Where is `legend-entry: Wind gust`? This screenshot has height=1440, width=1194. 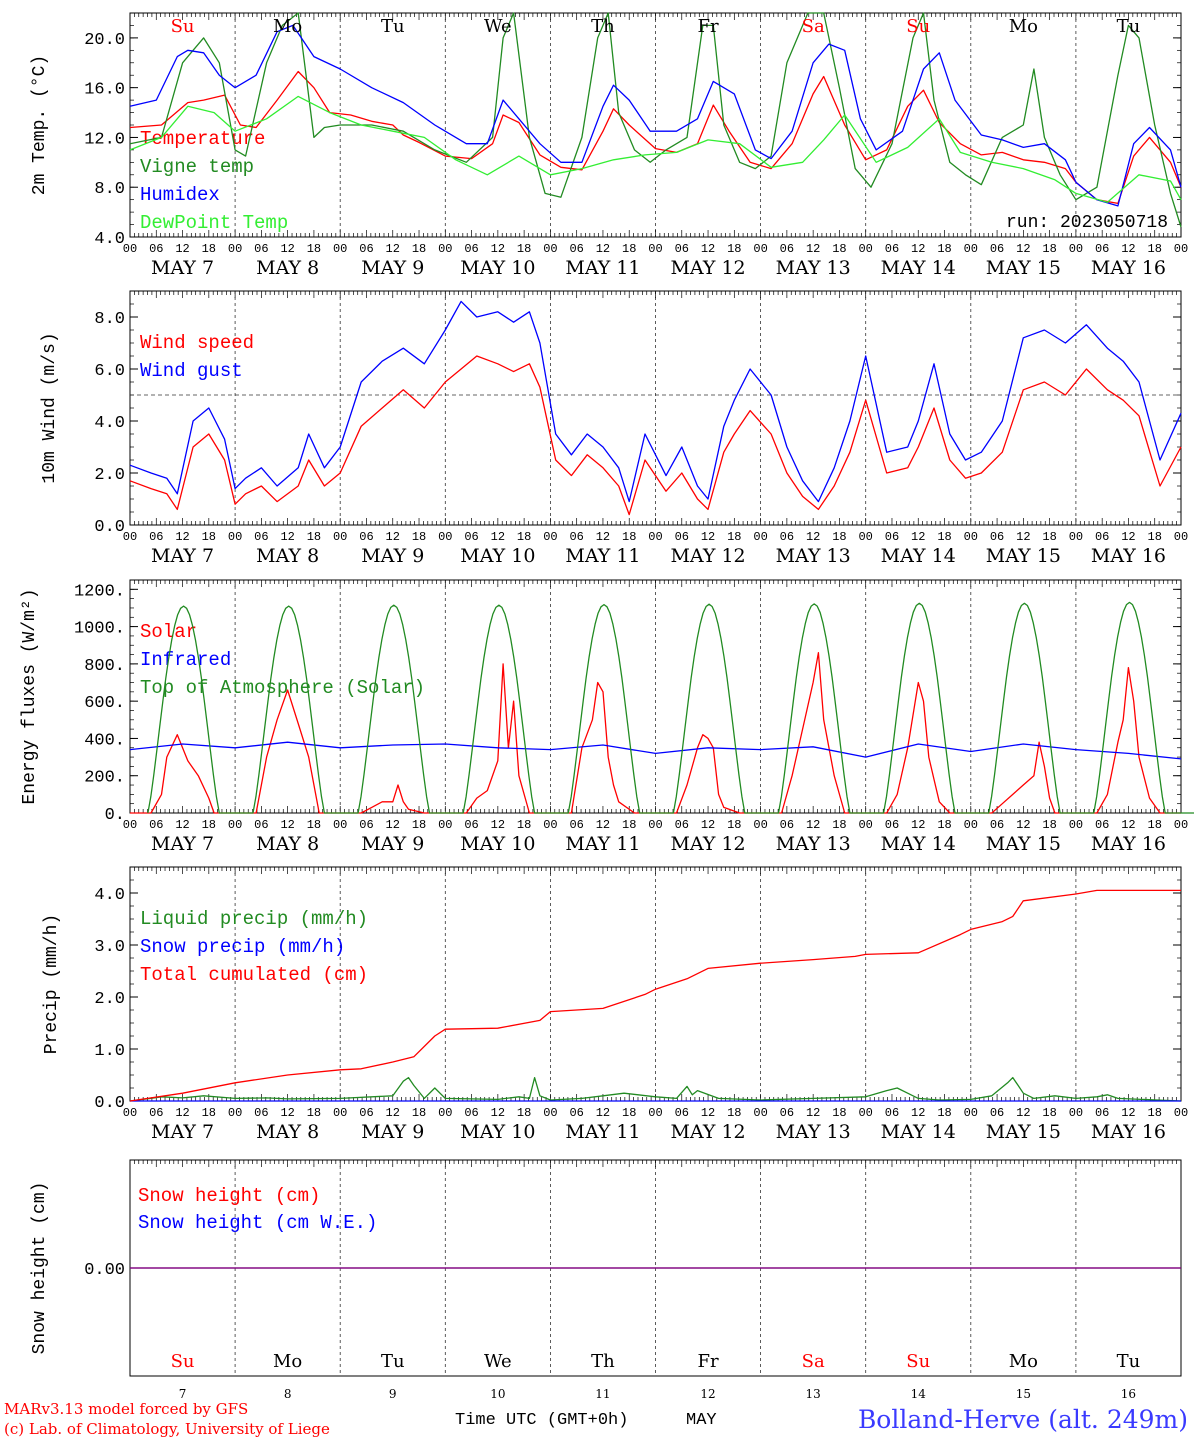
legend-entry: Wind gust is located at coordinates (191, 371).